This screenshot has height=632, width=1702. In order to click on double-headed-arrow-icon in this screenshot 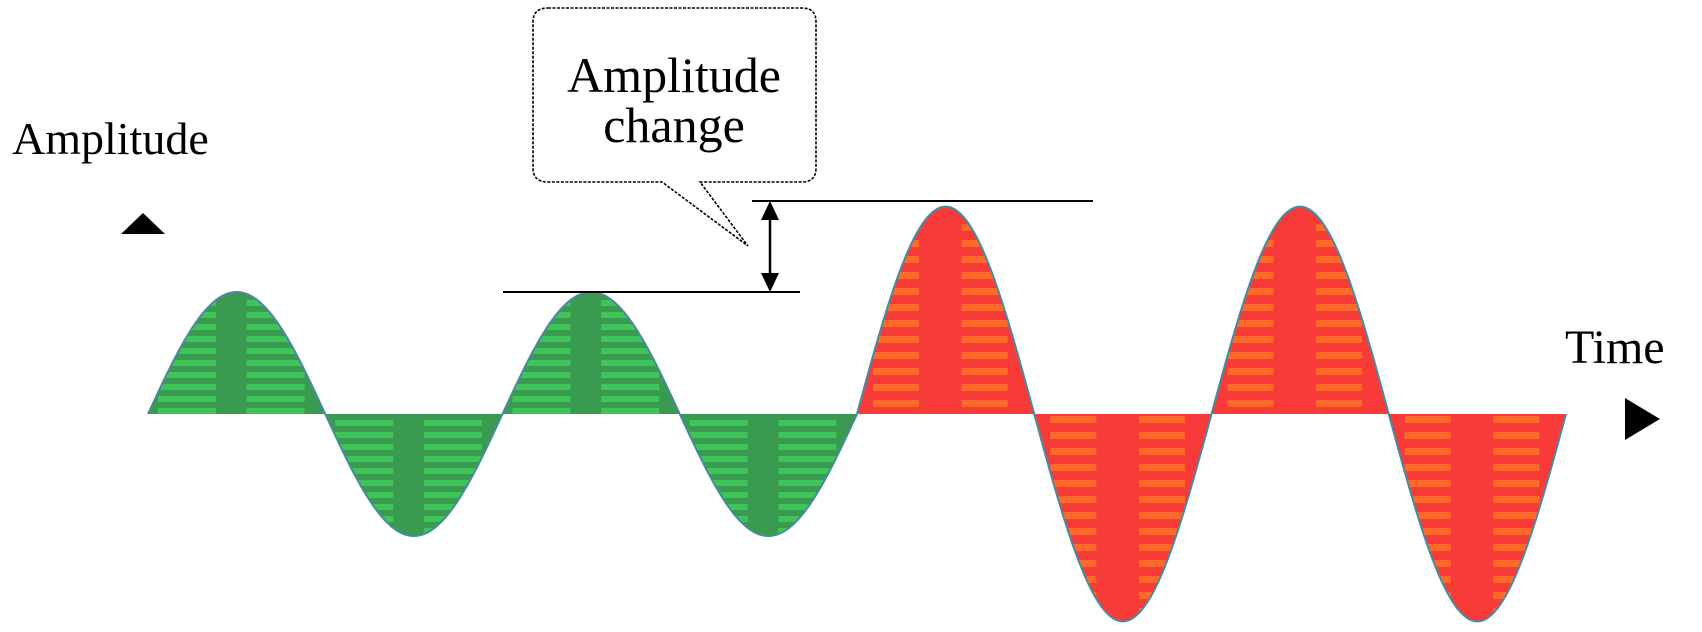, I will do `click(770, 246)`.